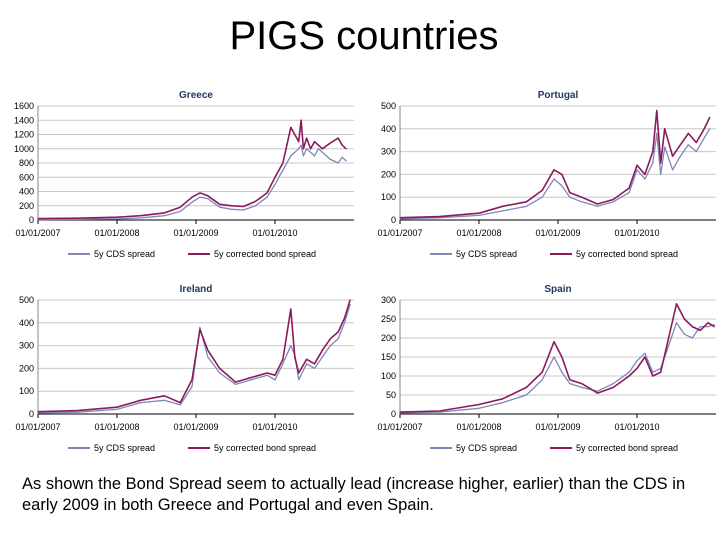 This screenshot has width=728, height=546. I want to click on y-tick-label: 400, so click(388, 129).